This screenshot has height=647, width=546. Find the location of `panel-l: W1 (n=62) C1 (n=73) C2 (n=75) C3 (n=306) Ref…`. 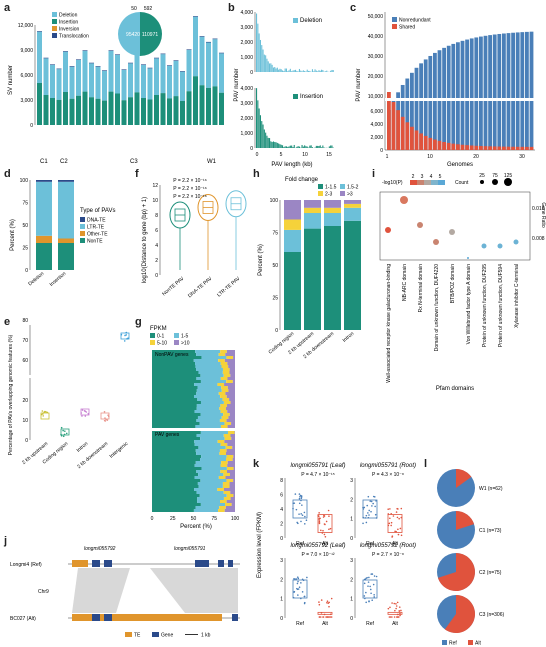

panel-l: W1 (n=62) C1 (n=73) C2 (n=75) C3 (n=306) Ref… is located at coordinates (470, 558).